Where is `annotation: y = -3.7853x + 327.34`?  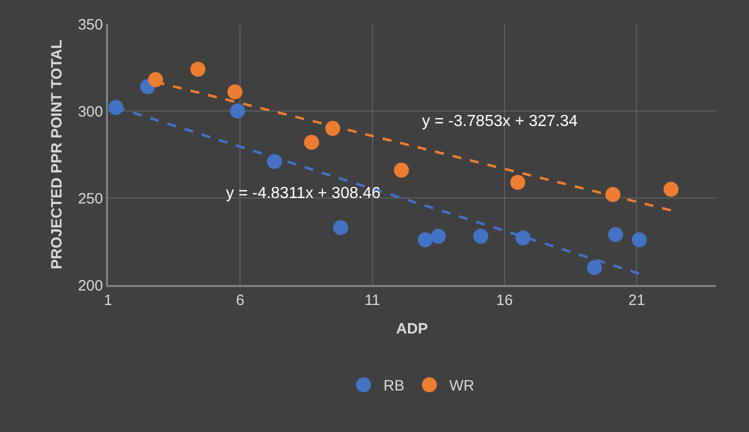
annotation: y = -3.7853x + 327.34 is located at coordinates (500, 121).